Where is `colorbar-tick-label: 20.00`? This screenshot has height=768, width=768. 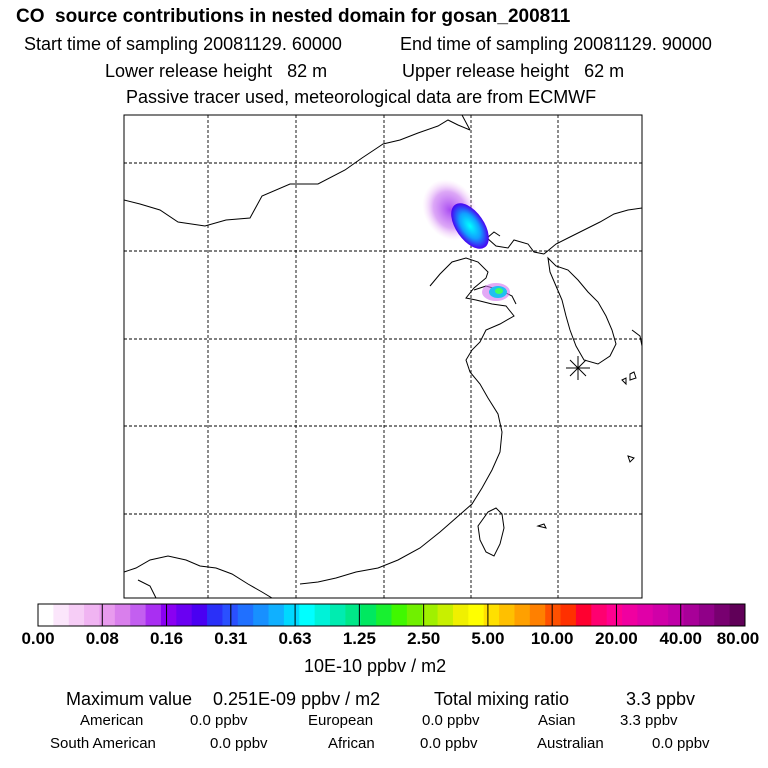
colorbar-tick-label: 20.00 is located at coordinates (616, 638).